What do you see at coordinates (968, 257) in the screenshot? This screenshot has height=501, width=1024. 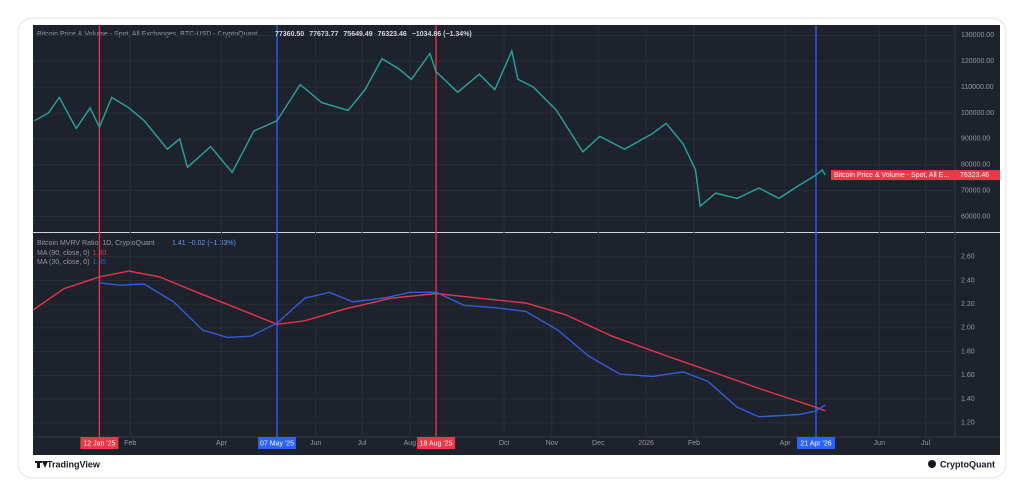 I see `y-tick-label: 2.60` at bounding box center [968, 257].